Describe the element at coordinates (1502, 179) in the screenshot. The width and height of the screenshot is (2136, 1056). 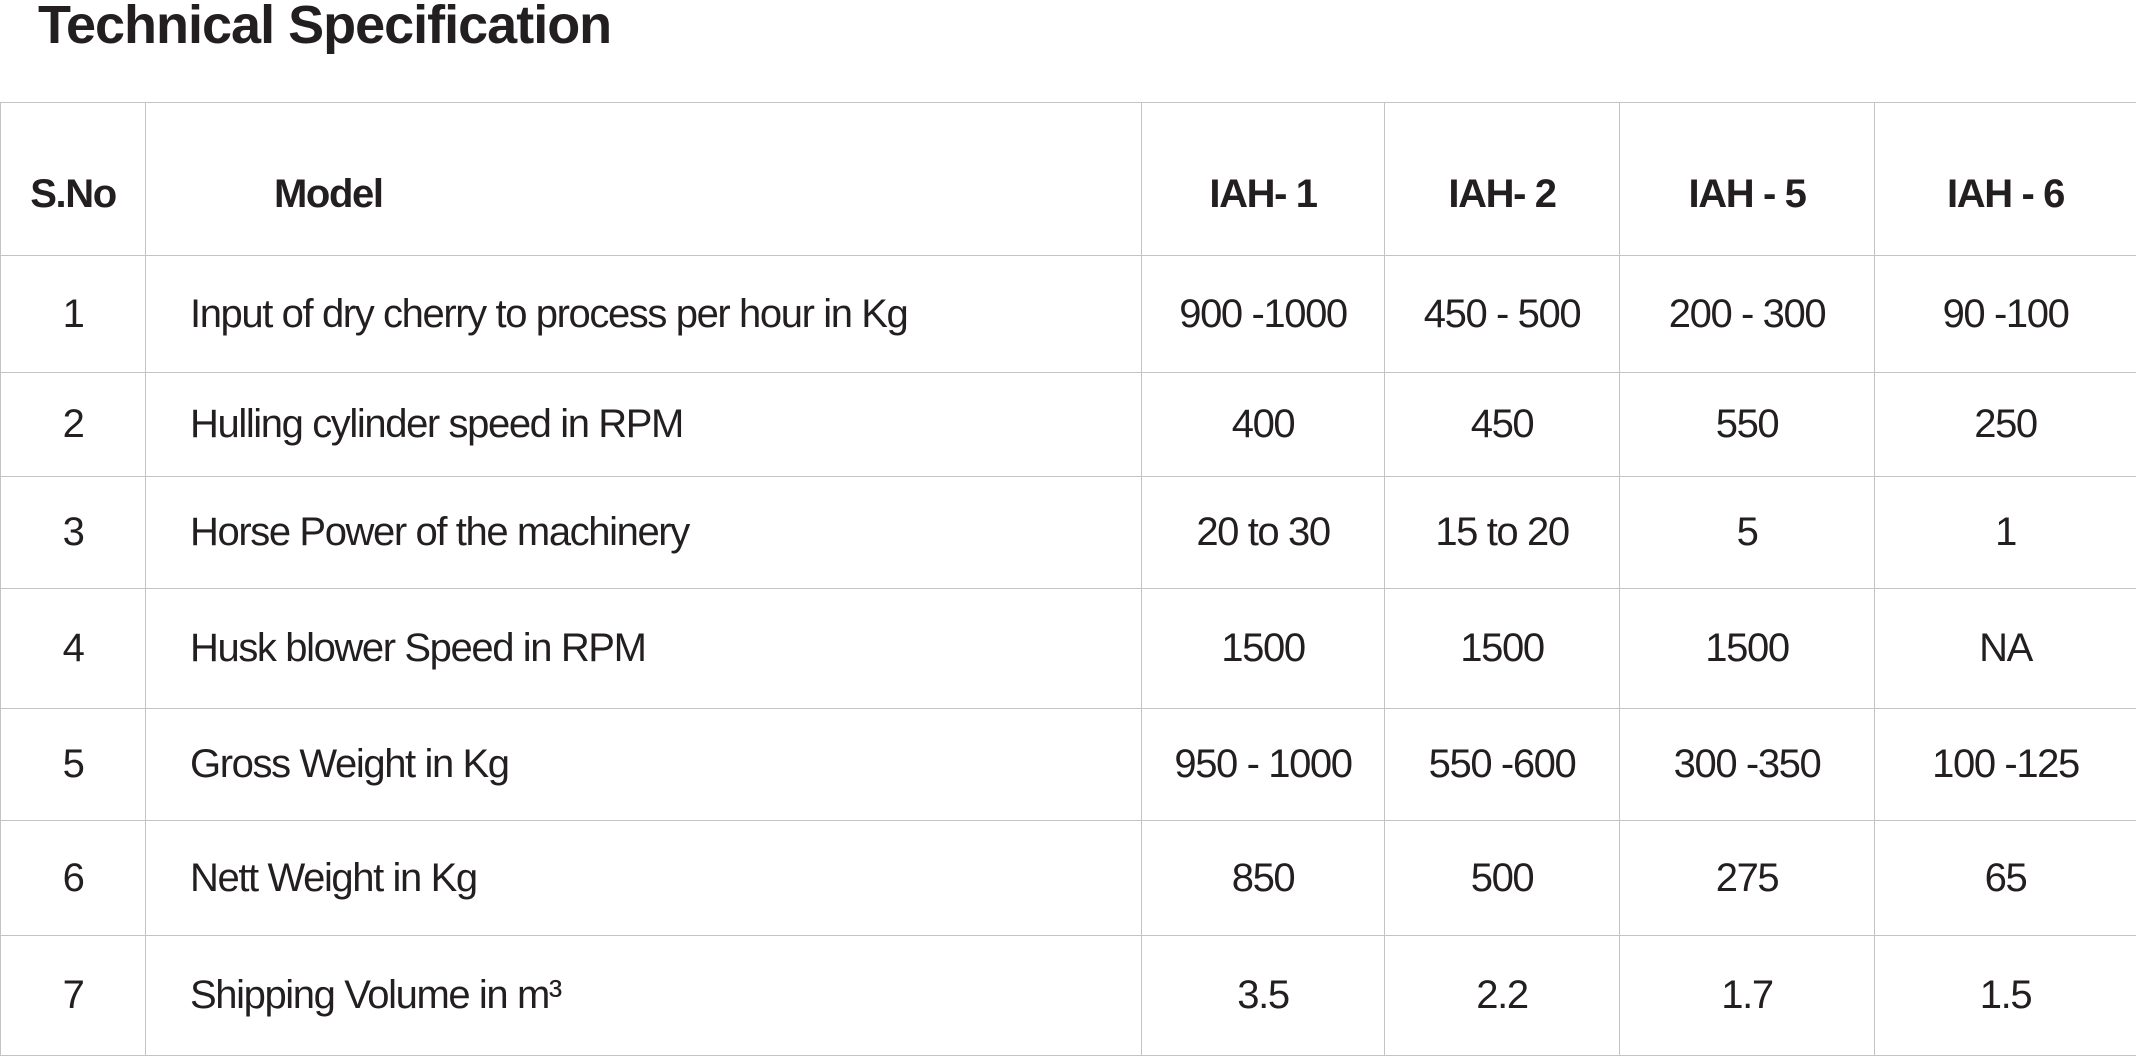
I see `header-iah-2: IAH- 2` at that location.